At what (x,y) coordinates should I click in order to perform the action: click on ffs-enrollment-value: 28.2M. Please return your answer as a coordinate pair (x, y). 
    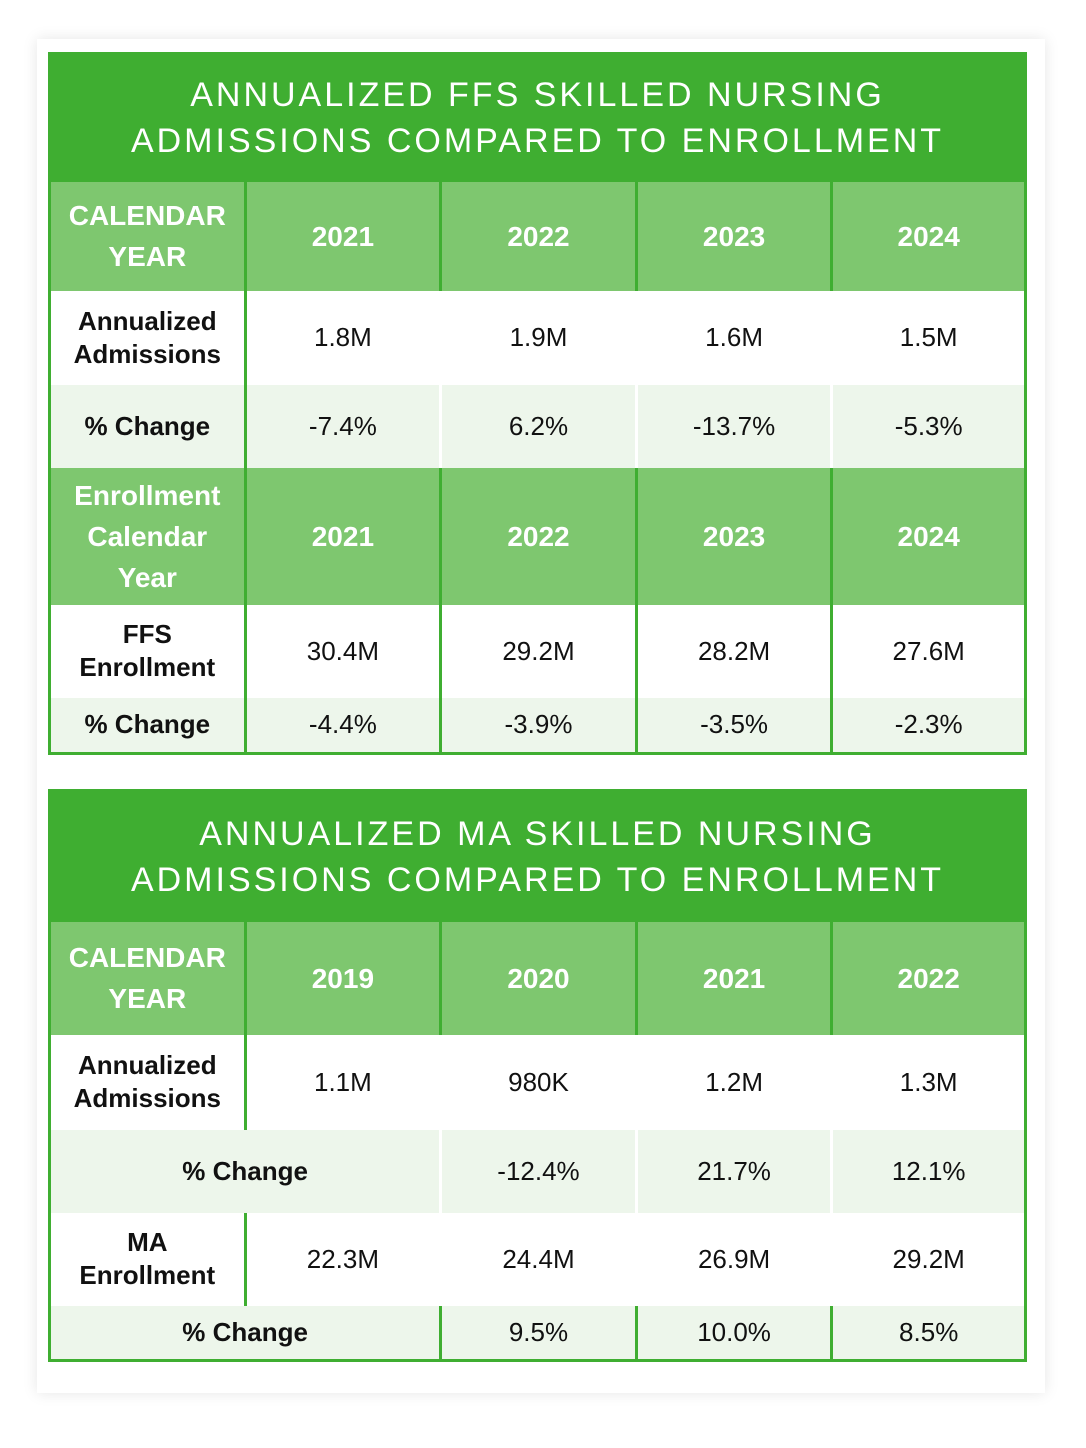
    Looking at the image, I should click on (733, 651).